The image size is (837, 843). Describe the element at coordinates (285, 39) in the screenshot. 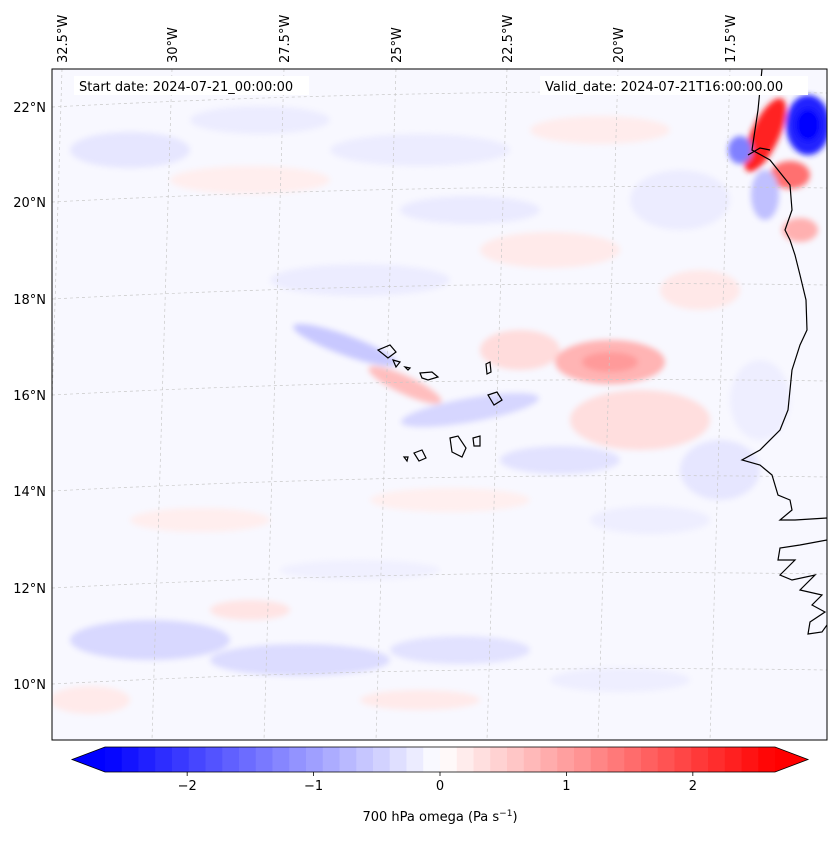

I see `lon-label: 27.5°W` at that location.